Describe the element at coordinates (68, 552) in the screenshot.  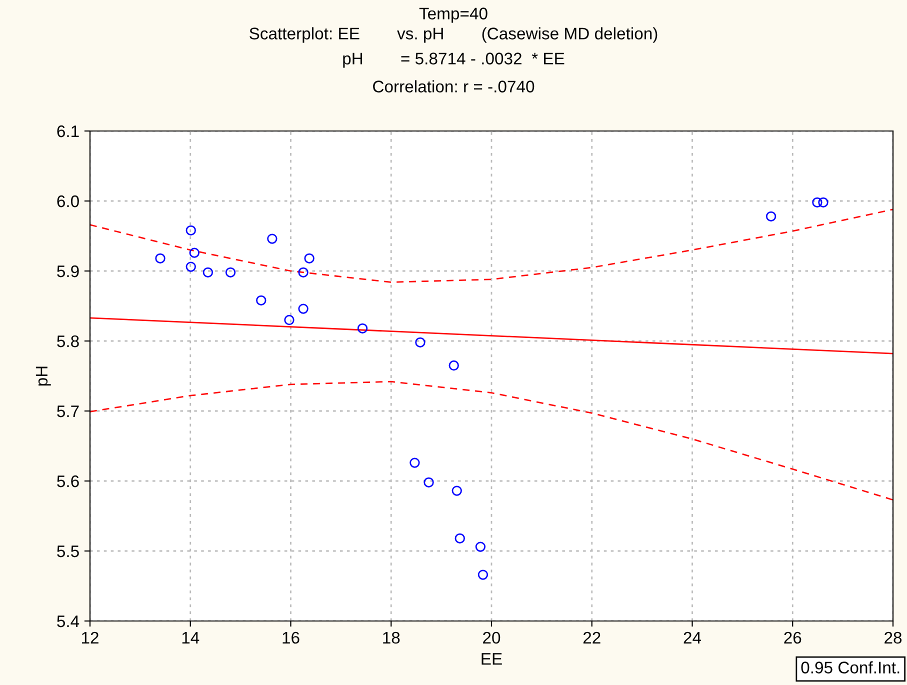
I see `y-tick-label: 5.5` at that location.